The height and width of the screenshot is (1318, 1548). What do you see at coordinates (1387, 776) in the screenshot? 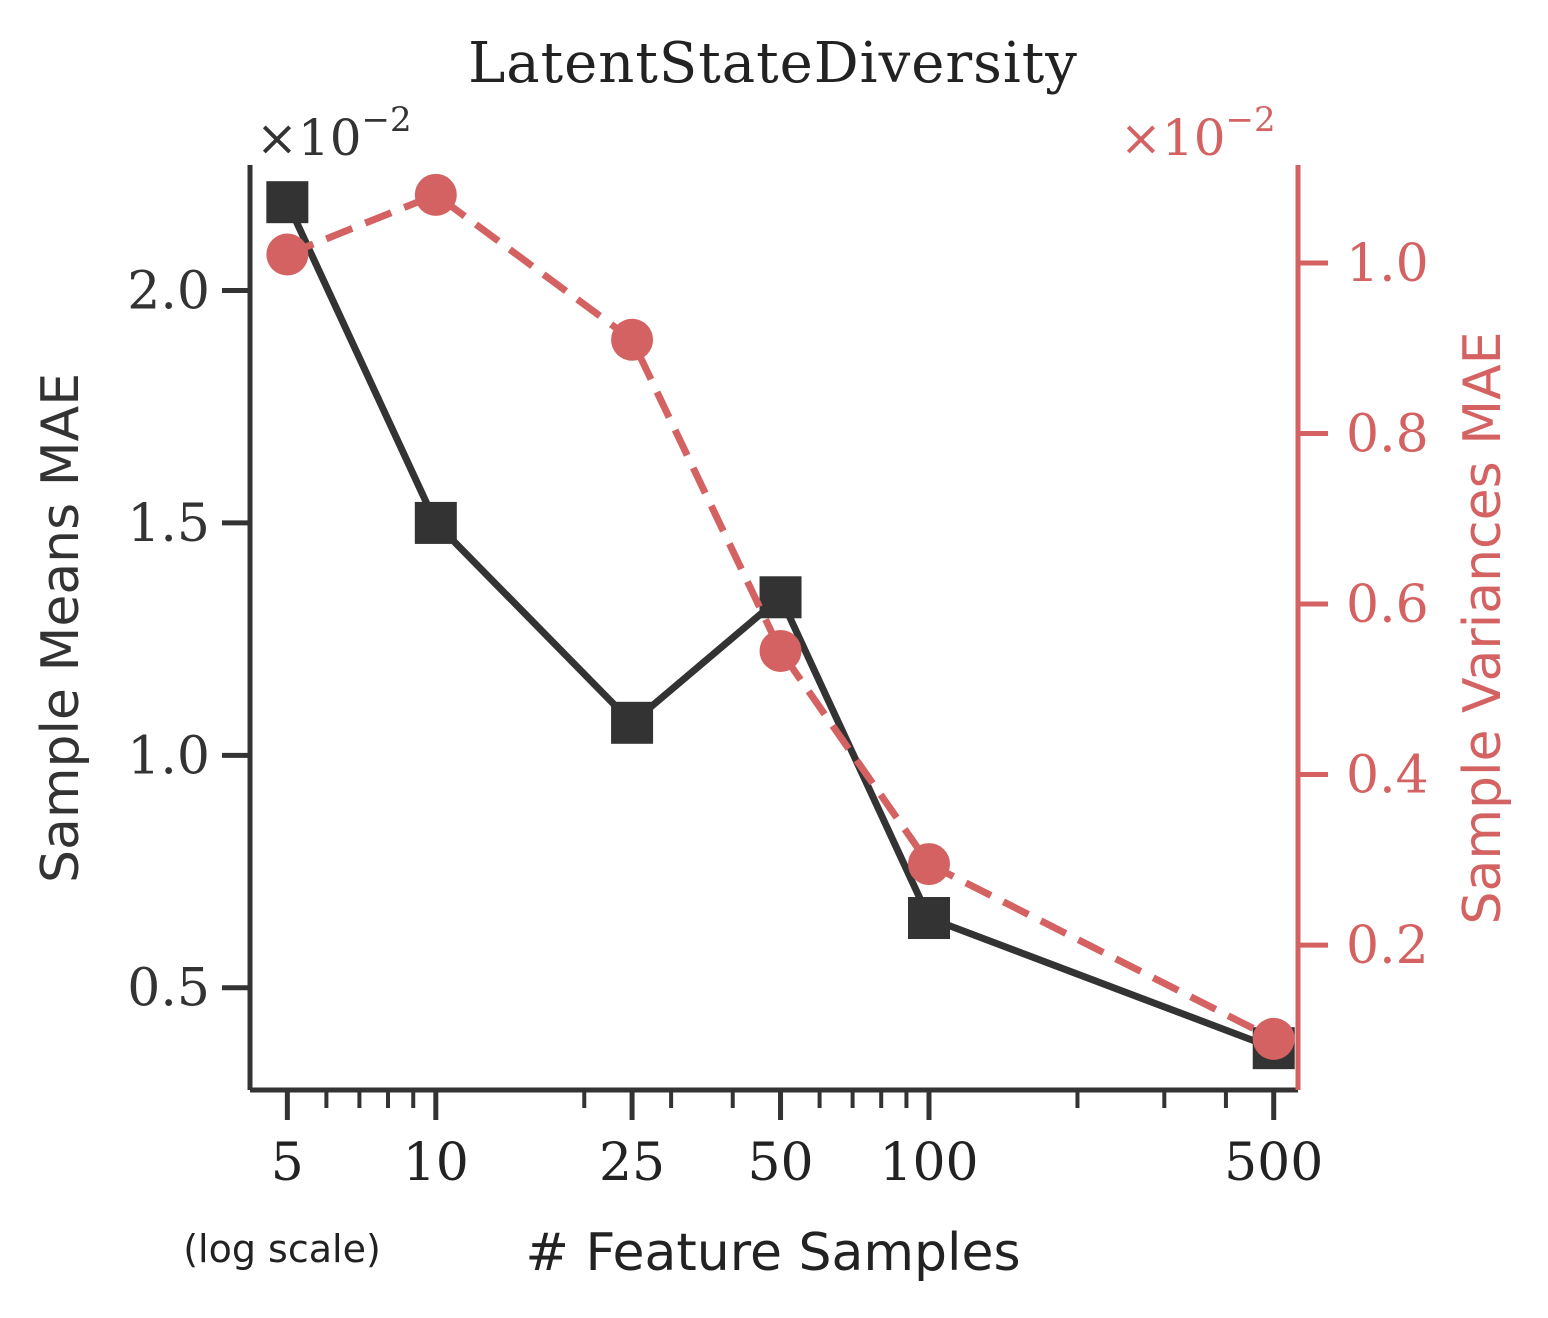
I see `y-right-tick-label: 0.4` at bounding box center [1387, 776].